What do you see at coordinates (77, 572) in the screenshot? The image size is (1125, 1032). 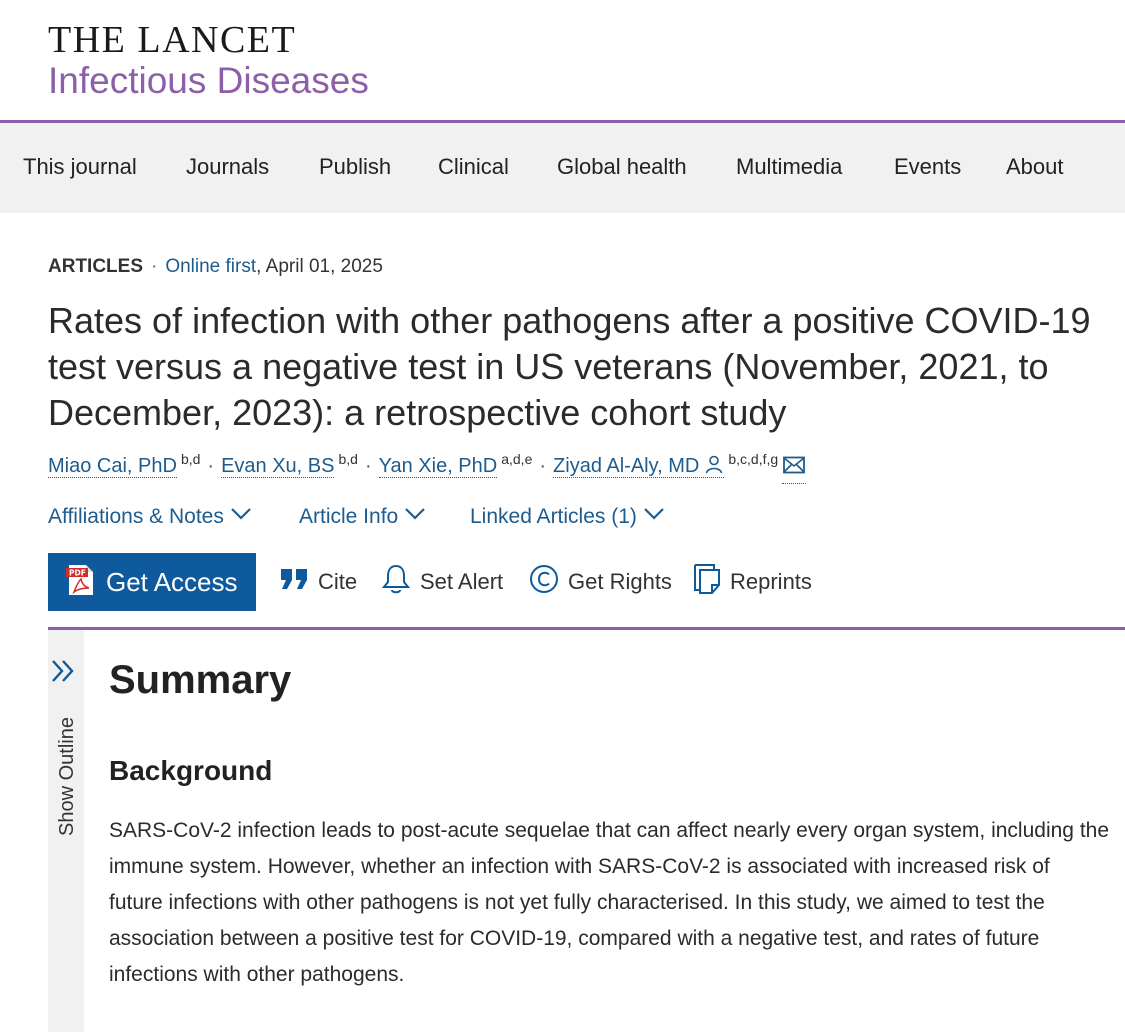 I see `svg-text: PDF` at bounding box center [77, 572].